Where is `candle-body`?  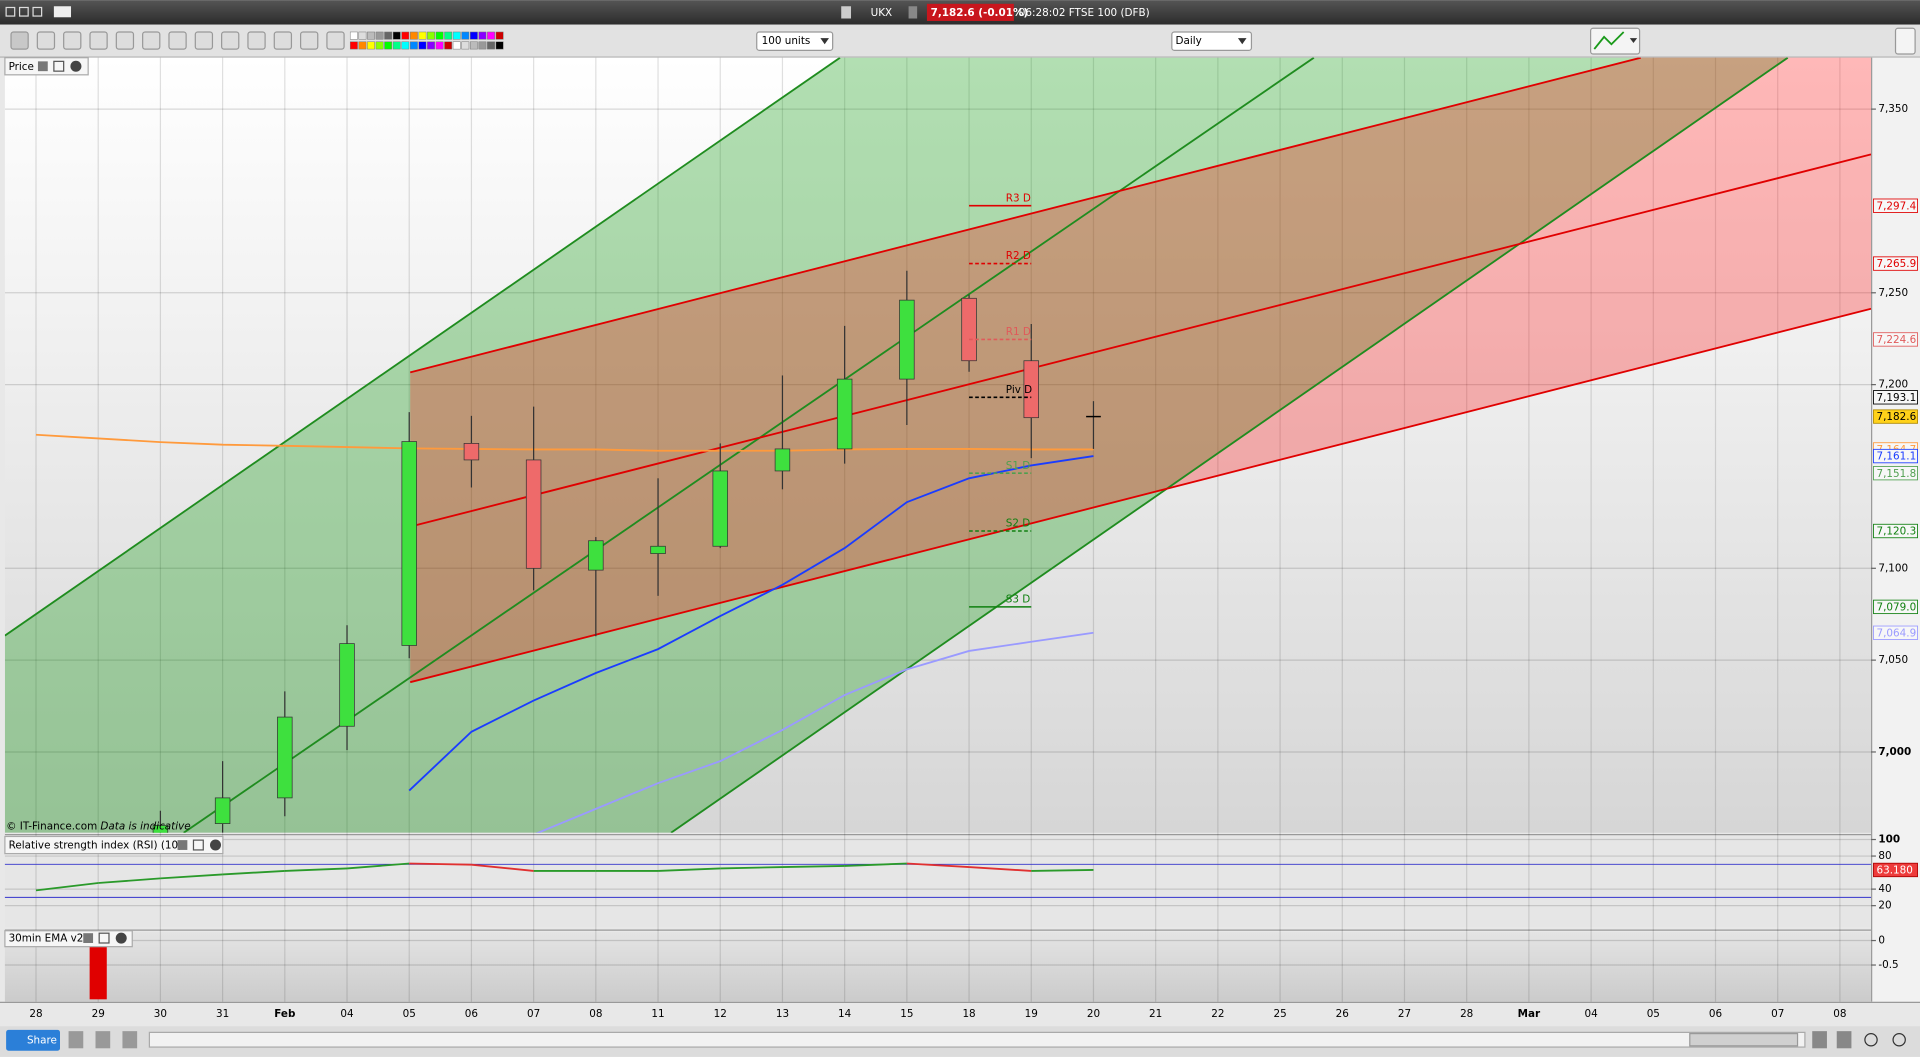 candle-body is located at coordinates (471, 452).